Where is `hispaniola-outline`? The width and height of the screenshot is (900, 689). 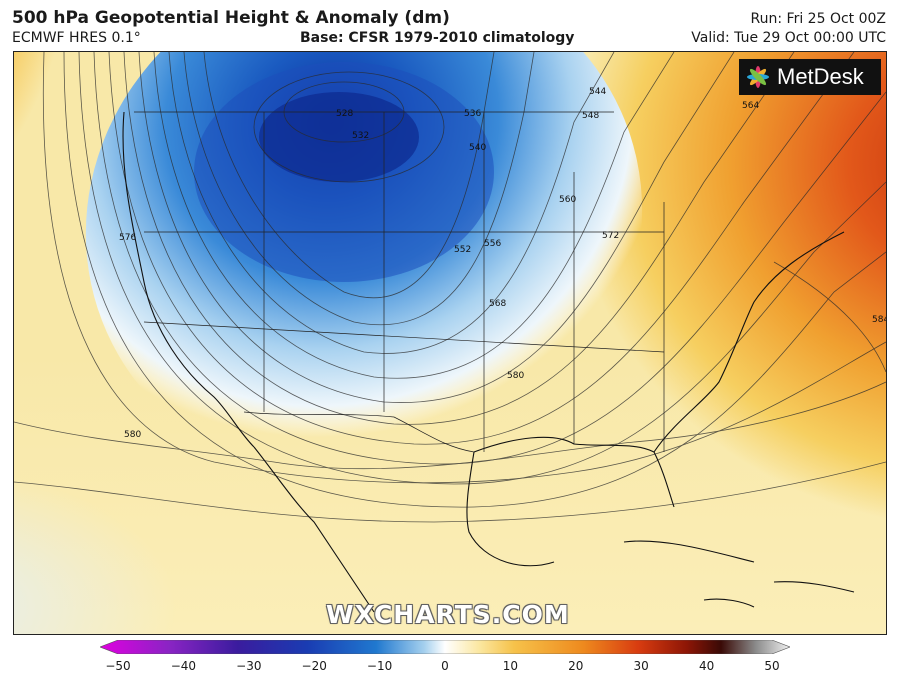 hispaniola-outline is located at coordinates (814, 587).